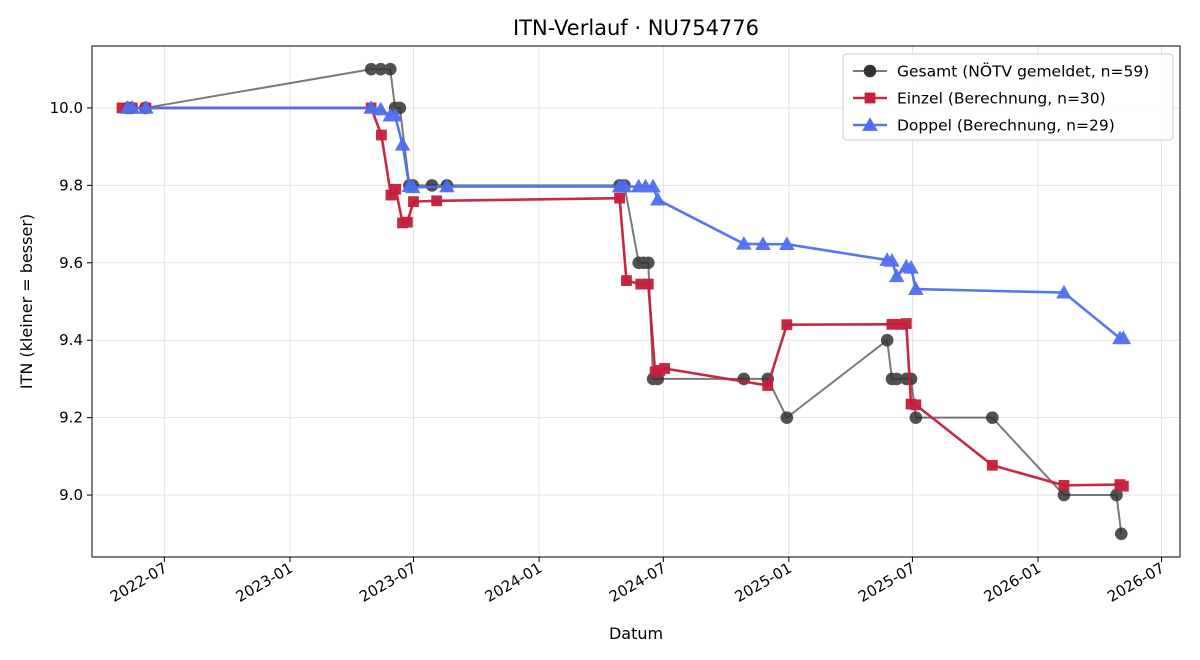 This screenshot has width=1200, height=660. I want to click on legend-box, so click(1008, 97).